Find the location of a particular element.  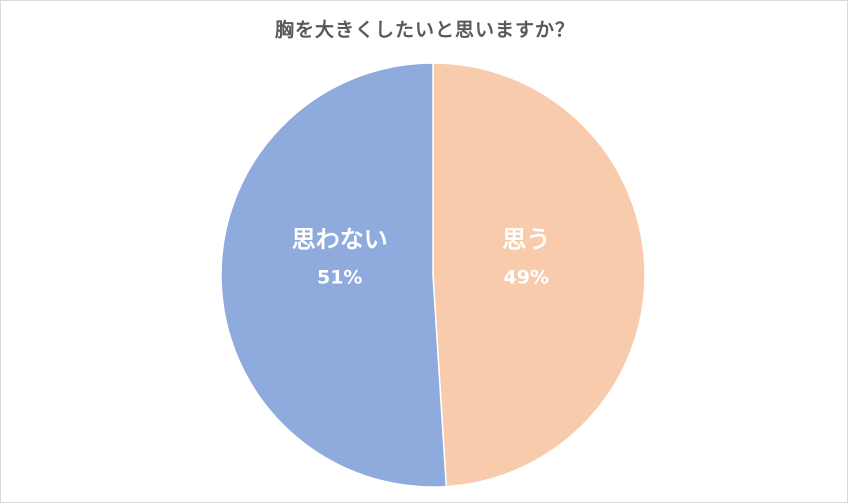

slice-category-label-0: 思う is located at coordinates (526, 239).